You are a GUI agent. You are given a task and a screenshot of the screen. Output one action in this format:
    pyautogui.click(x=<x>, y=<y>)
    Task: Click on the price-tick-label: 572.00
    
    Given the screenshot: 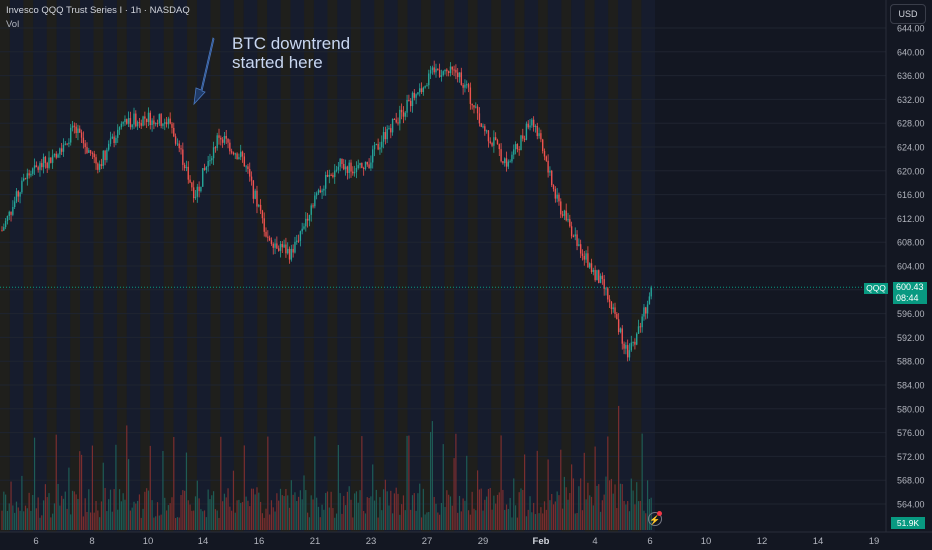 What is the action you would take?
    pyautogui.click(x=911, y=457)
    